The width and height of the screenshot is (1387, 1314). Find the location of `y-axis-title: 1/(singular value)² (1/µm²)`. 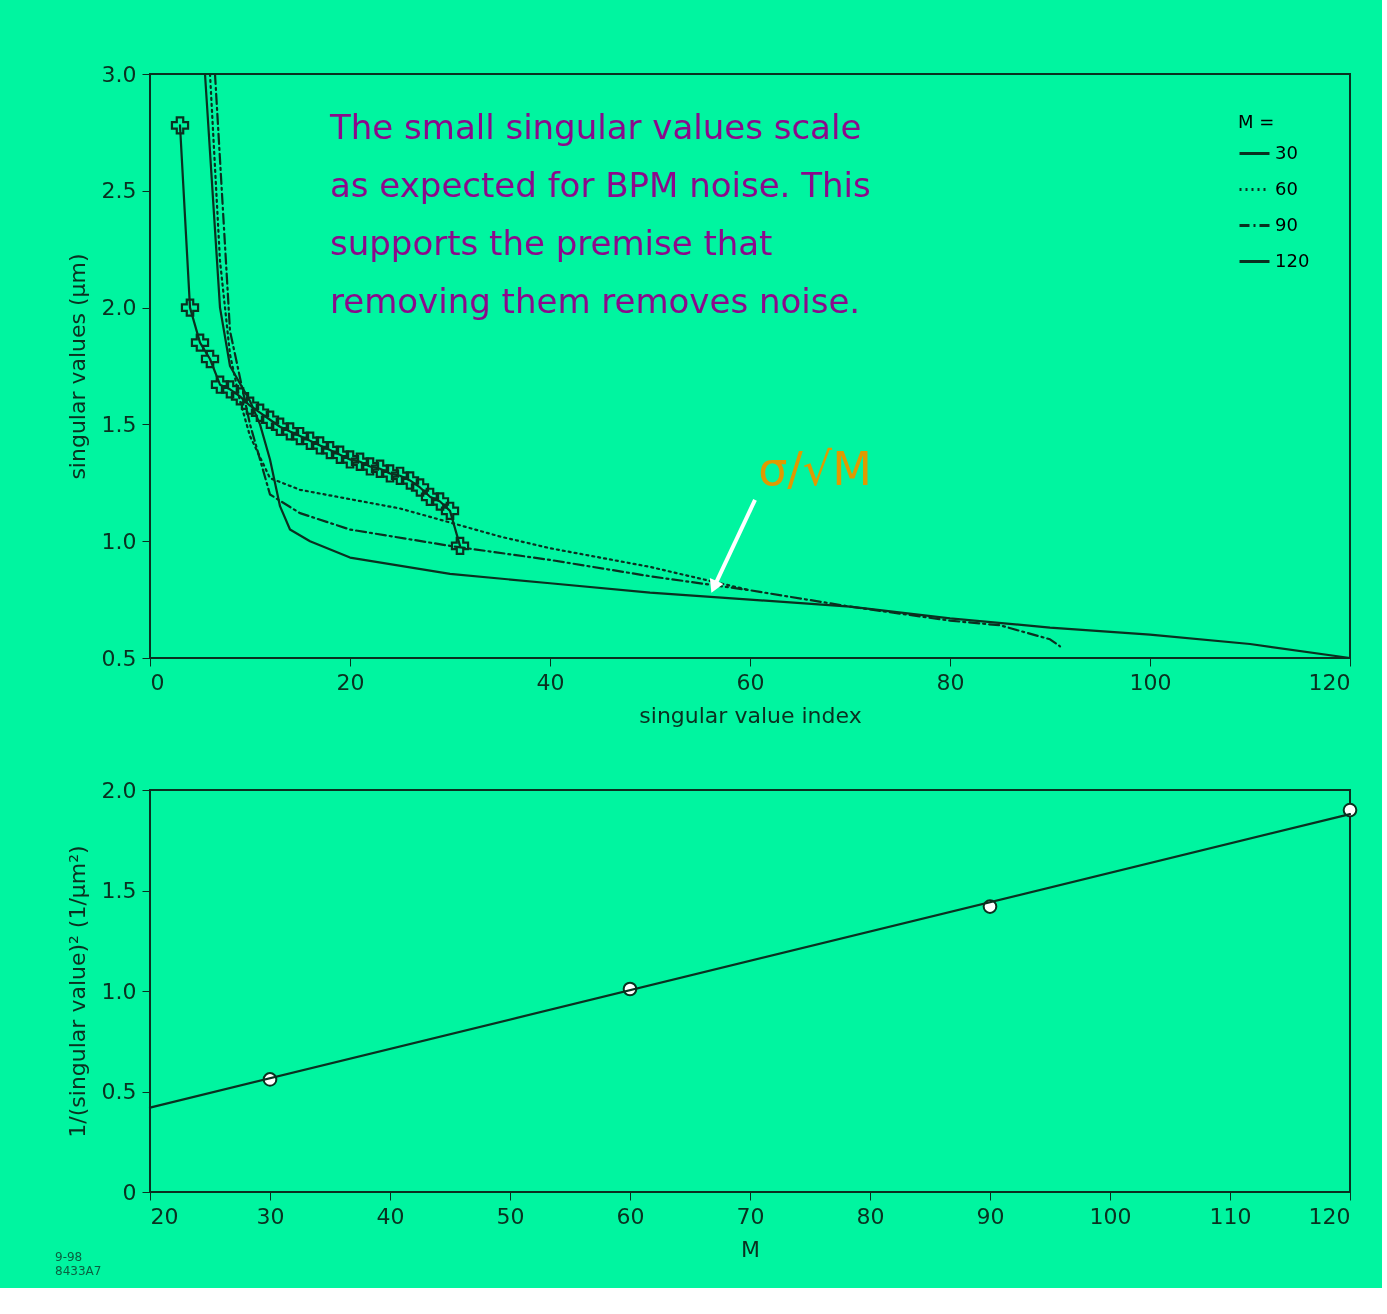

y-axis-title: 1/(singular value)² (1/µm²) is located at coordinates (77, 991).